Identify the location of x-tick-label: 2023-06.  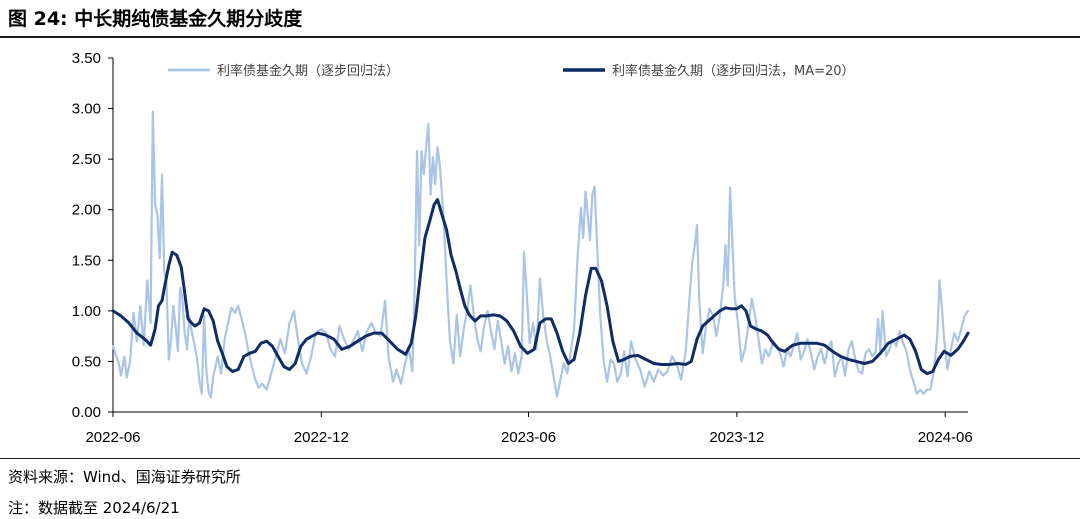
(528, 437).